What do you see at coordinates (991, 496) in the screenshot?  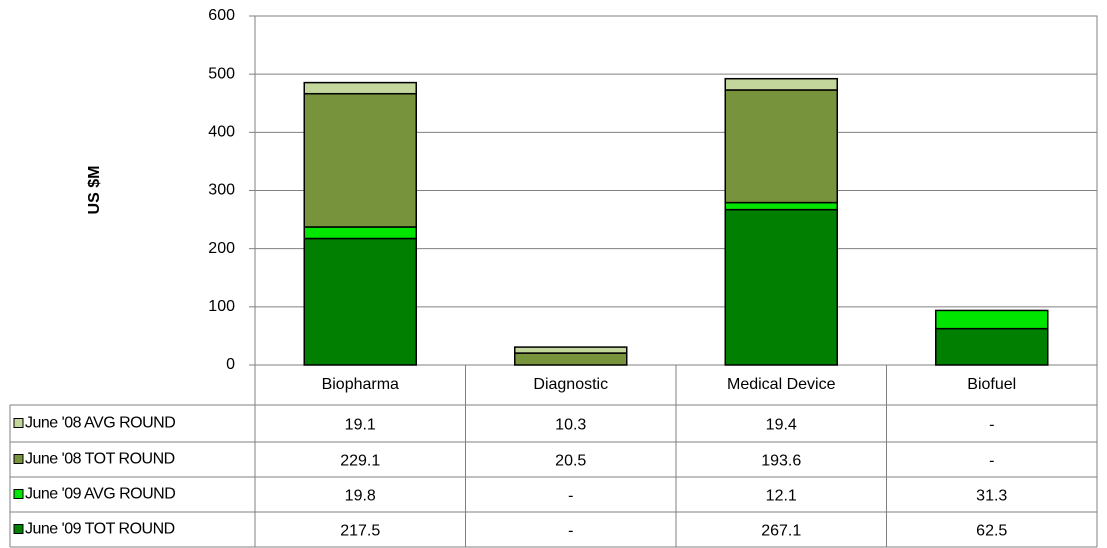 I see `table-cell: 31.3` at bounding box center [991, 496].